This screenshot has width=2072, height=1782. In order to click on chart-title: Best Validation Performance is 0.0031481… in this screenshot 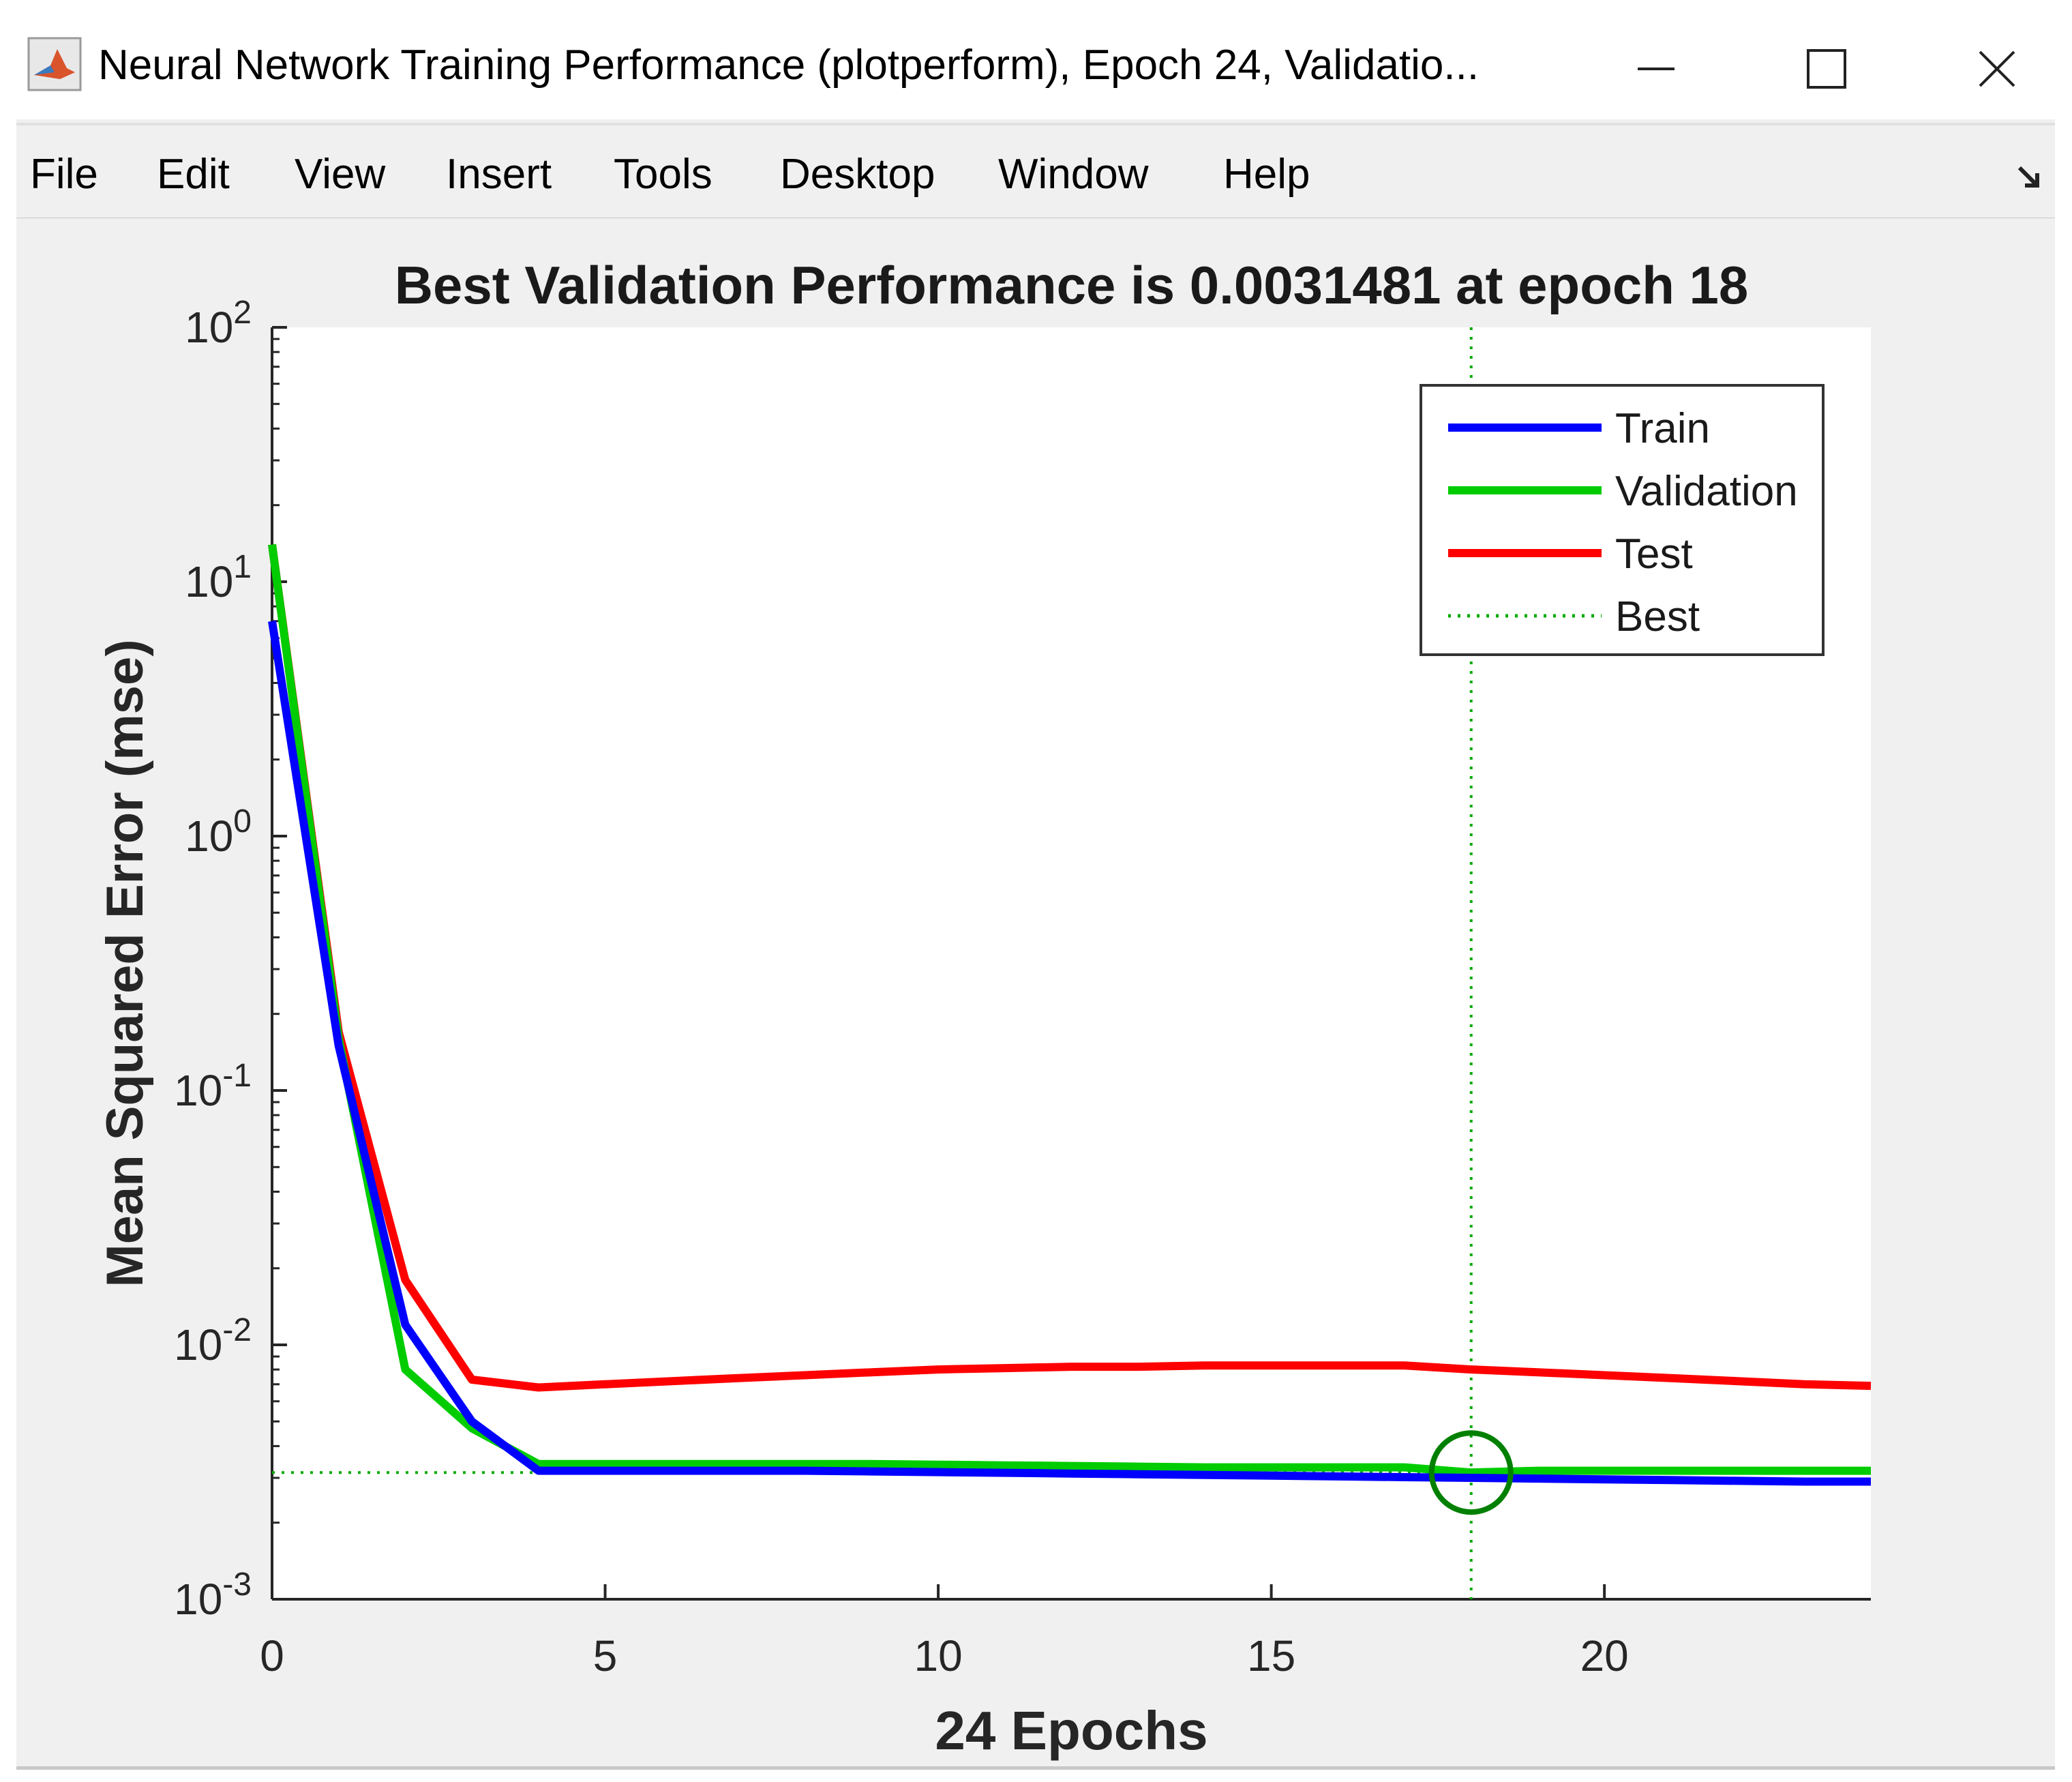, I will do `click(1072, 285)`.